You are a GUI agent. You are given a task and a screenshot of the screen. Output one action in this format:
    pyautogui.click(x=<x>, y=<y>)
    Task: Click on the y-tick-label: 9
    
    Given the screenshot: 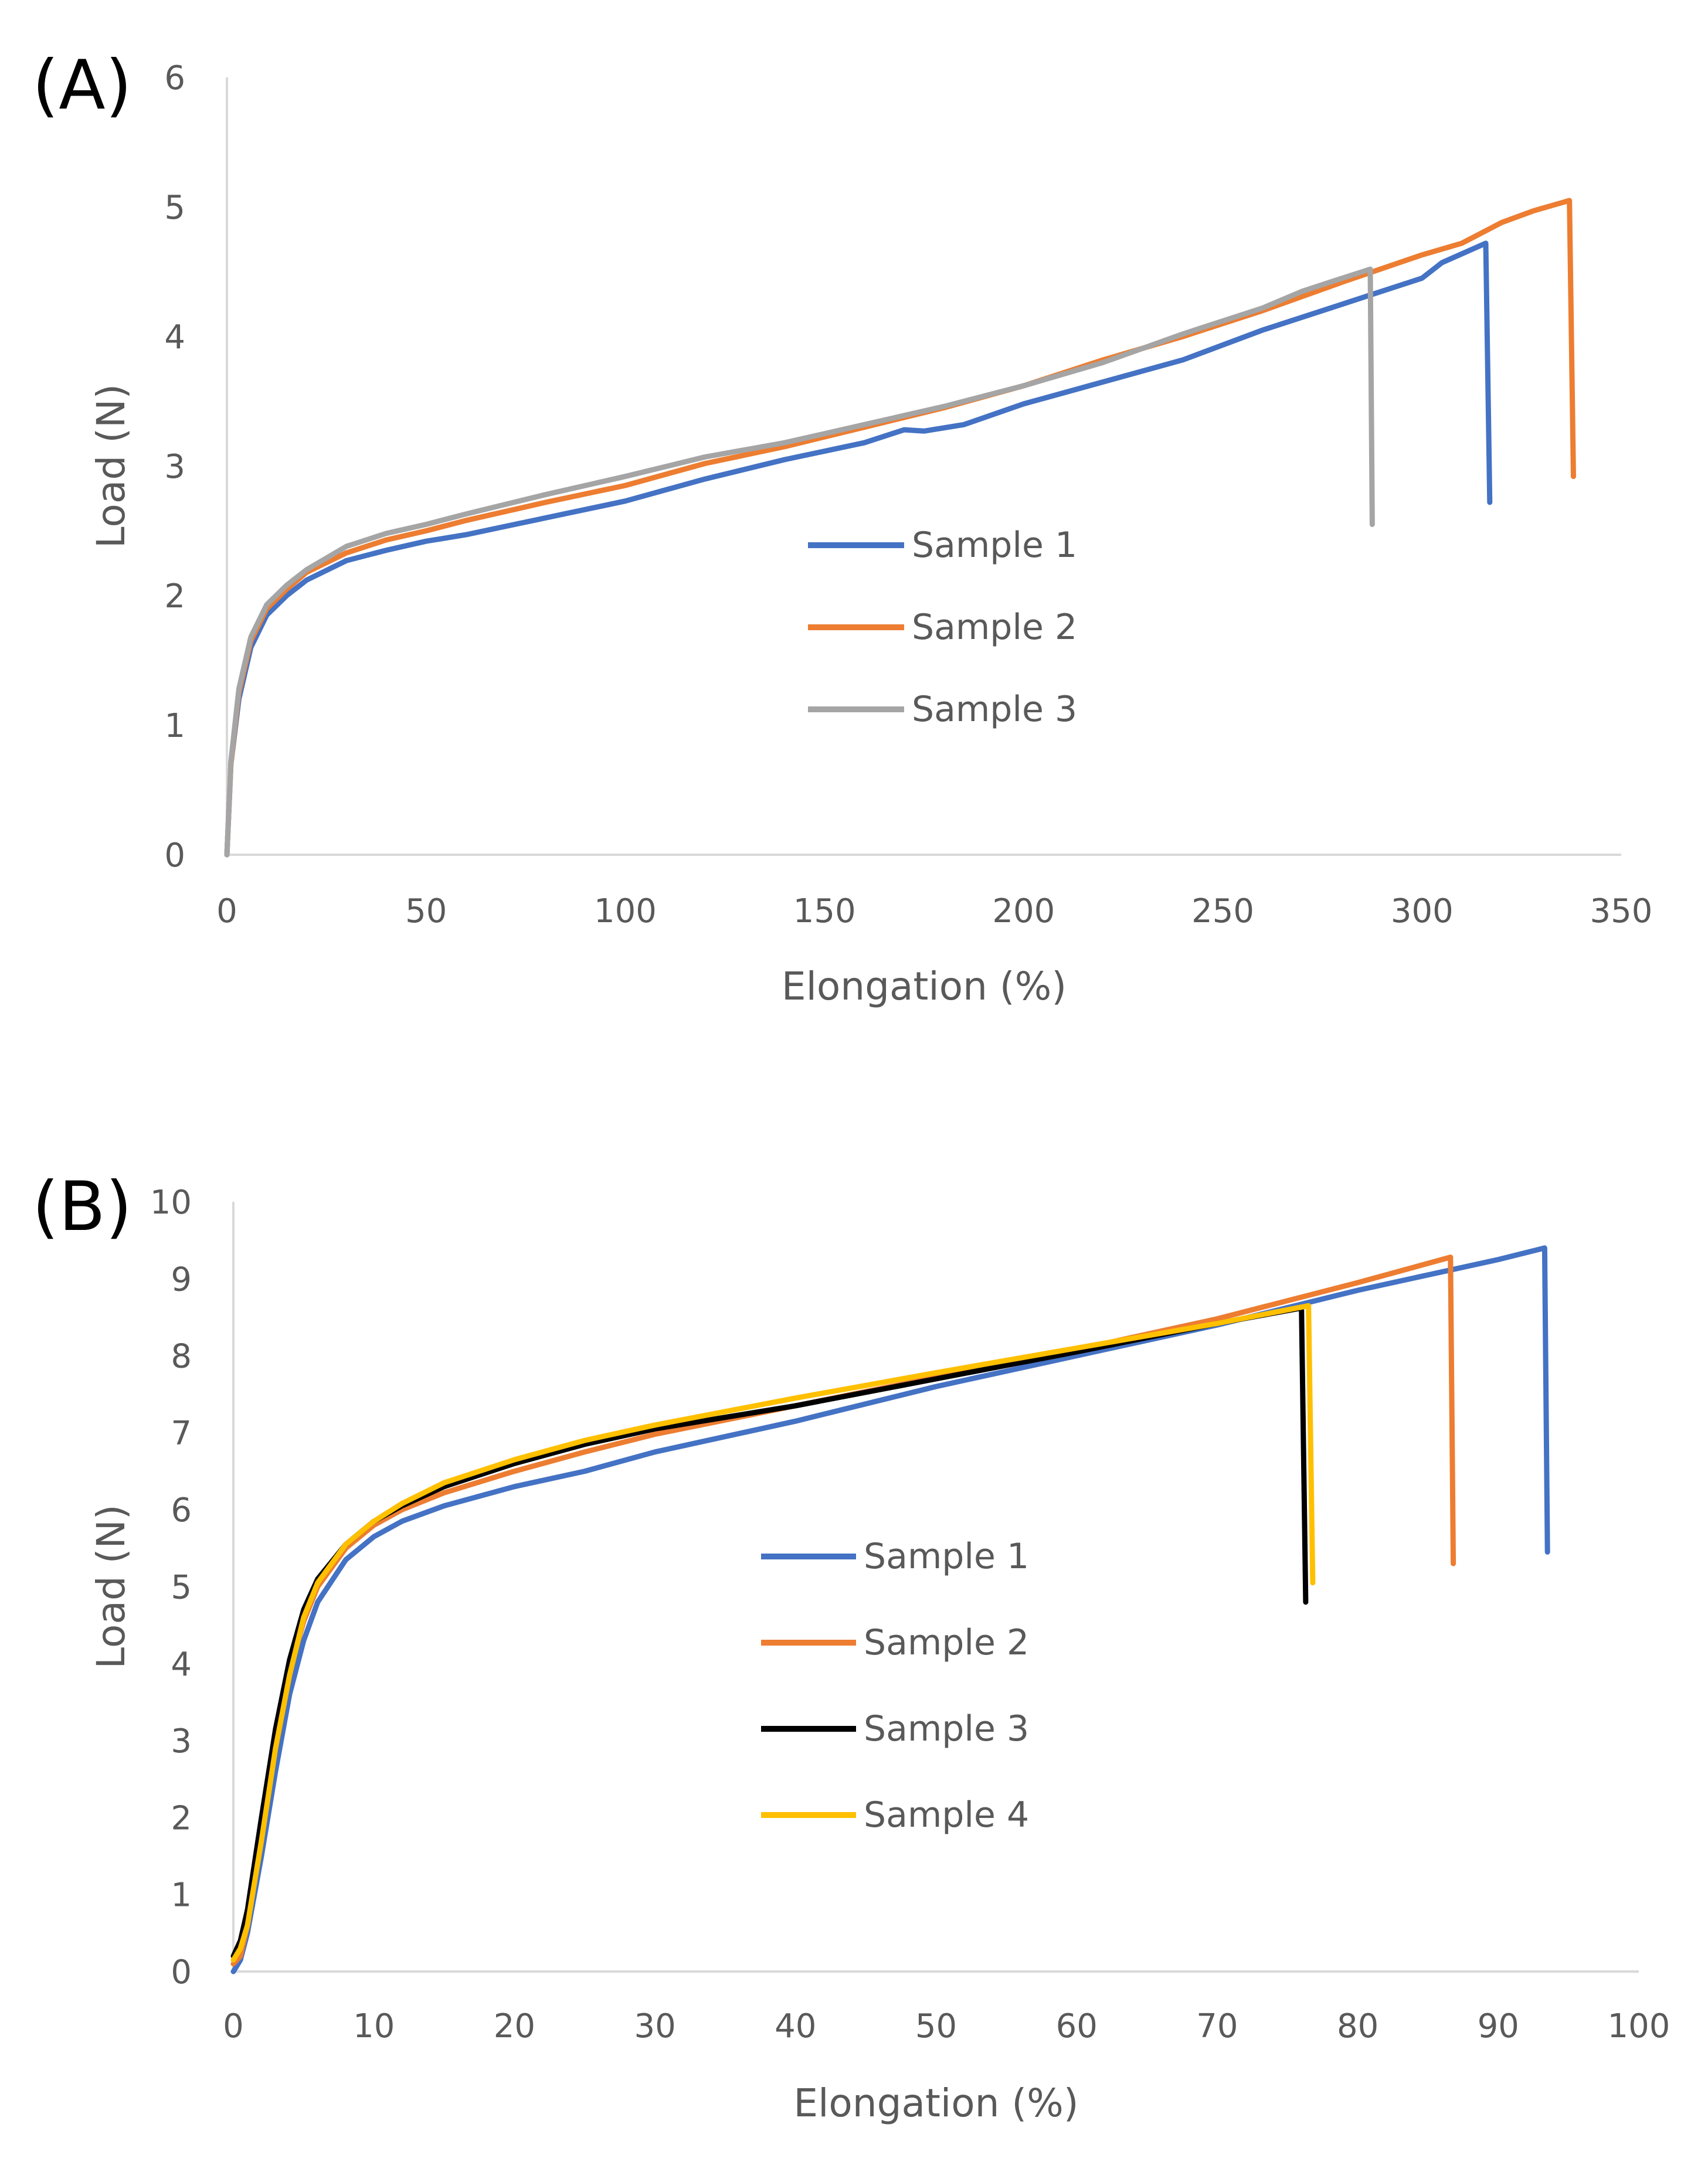 What is the action you would take?
    pyautogui.click(x=181, y=1279)
    